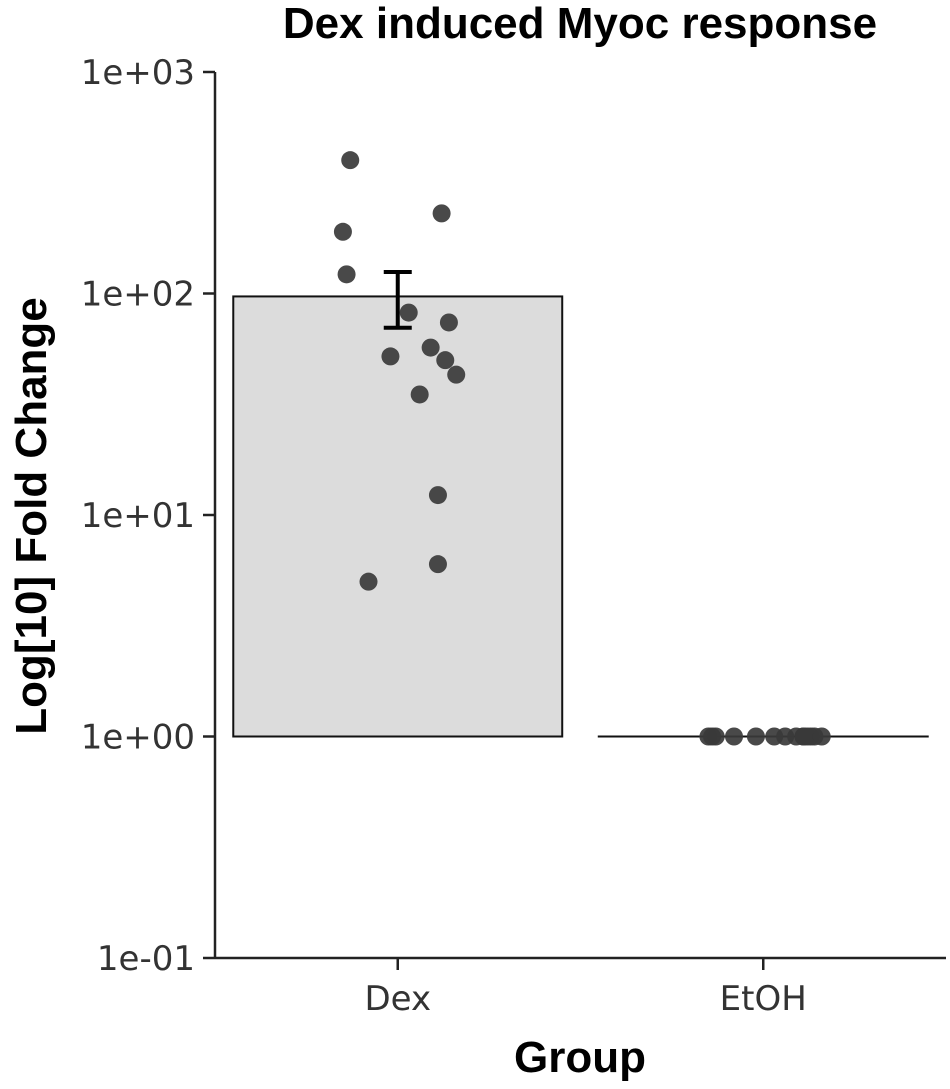 Image resolution: width=950 pixels, height=1089 pixels. I want to click on y-tick-label: 1e+01, so click(138, 516).